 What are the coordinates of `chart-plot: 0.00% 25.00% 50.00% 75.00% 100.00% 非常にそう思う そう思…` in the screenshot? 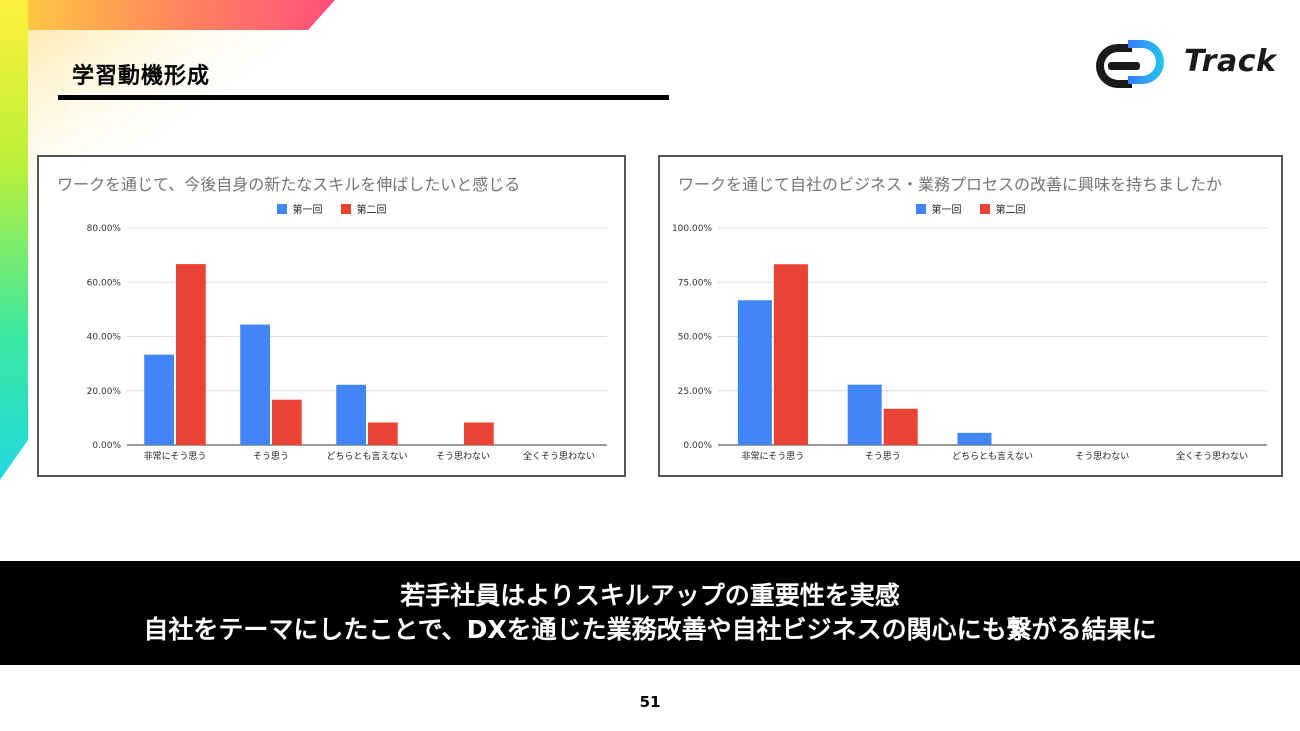 It's located at (969, 343).